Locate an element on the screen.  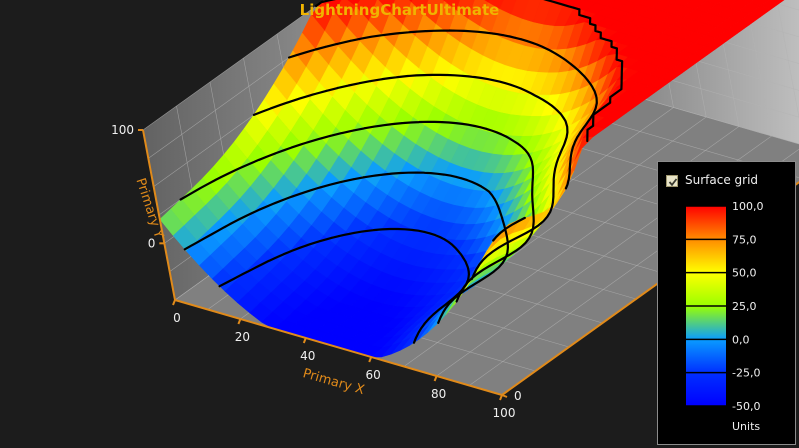
color-scale-label: -50,0 is located at coordinates (746, 406).